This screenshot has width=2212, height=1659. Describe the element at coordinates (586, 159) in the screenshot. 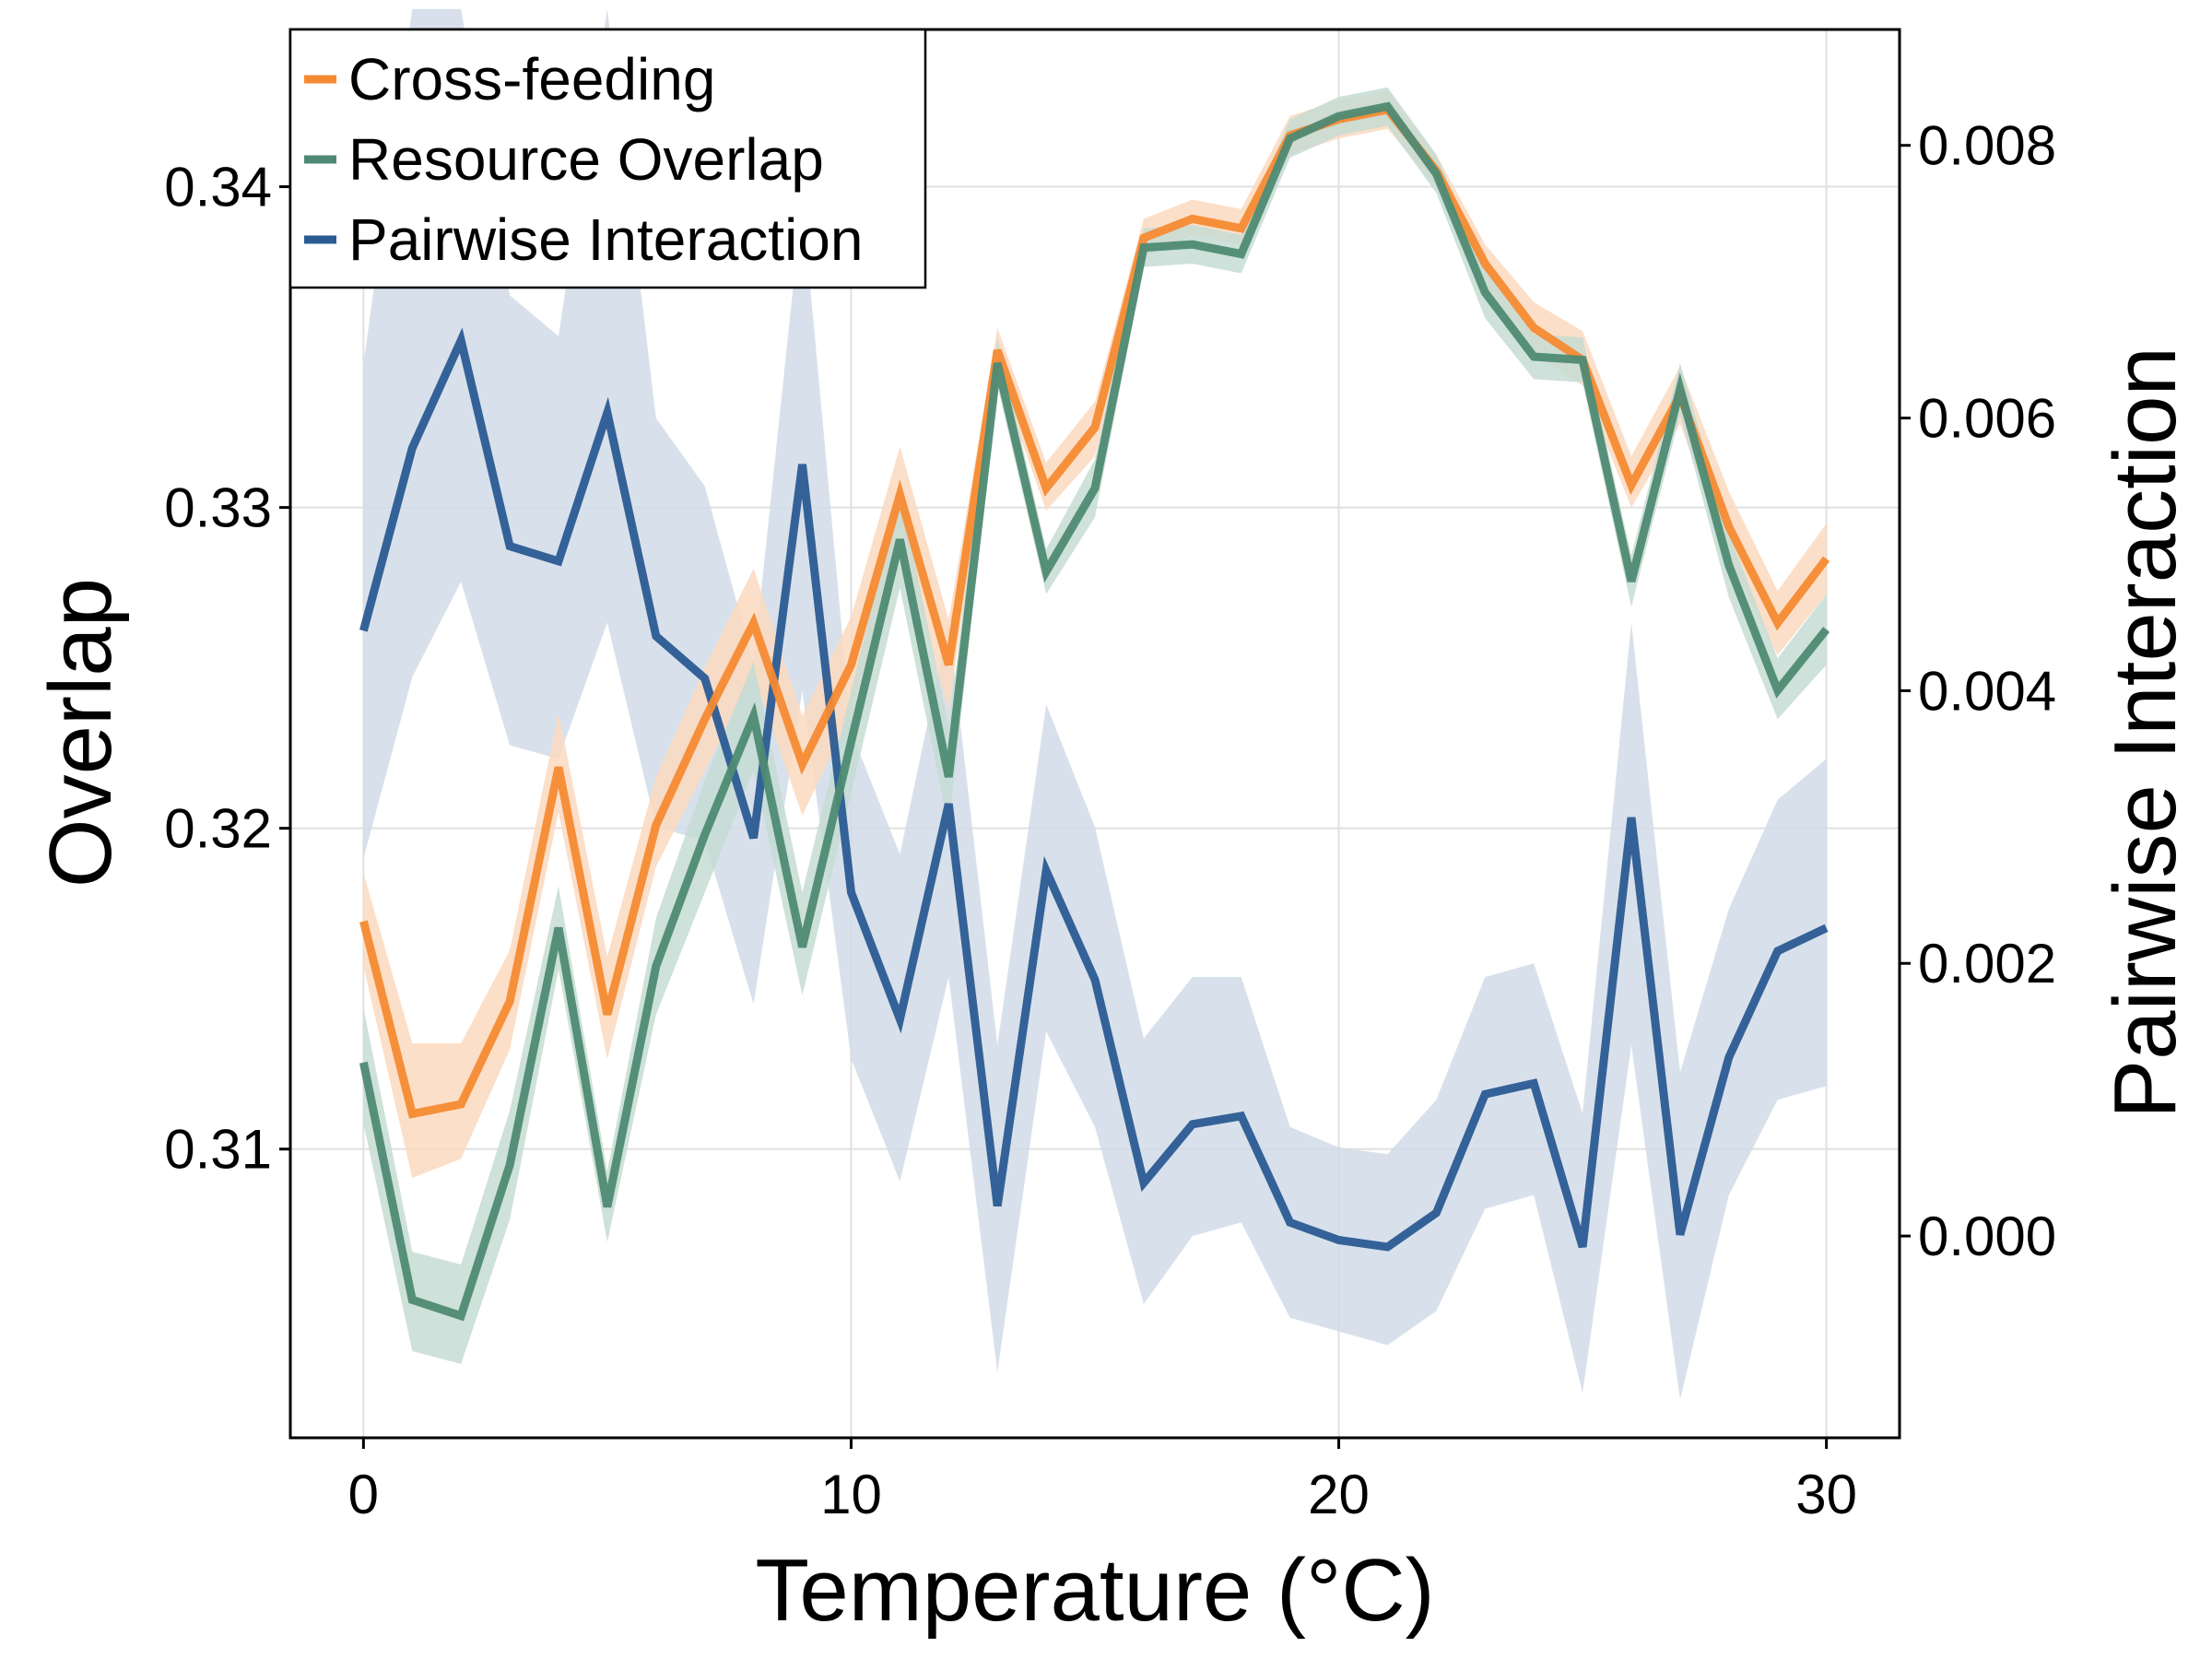

I see `resource-overlaplegend-label: Resource Overlap` at that location.